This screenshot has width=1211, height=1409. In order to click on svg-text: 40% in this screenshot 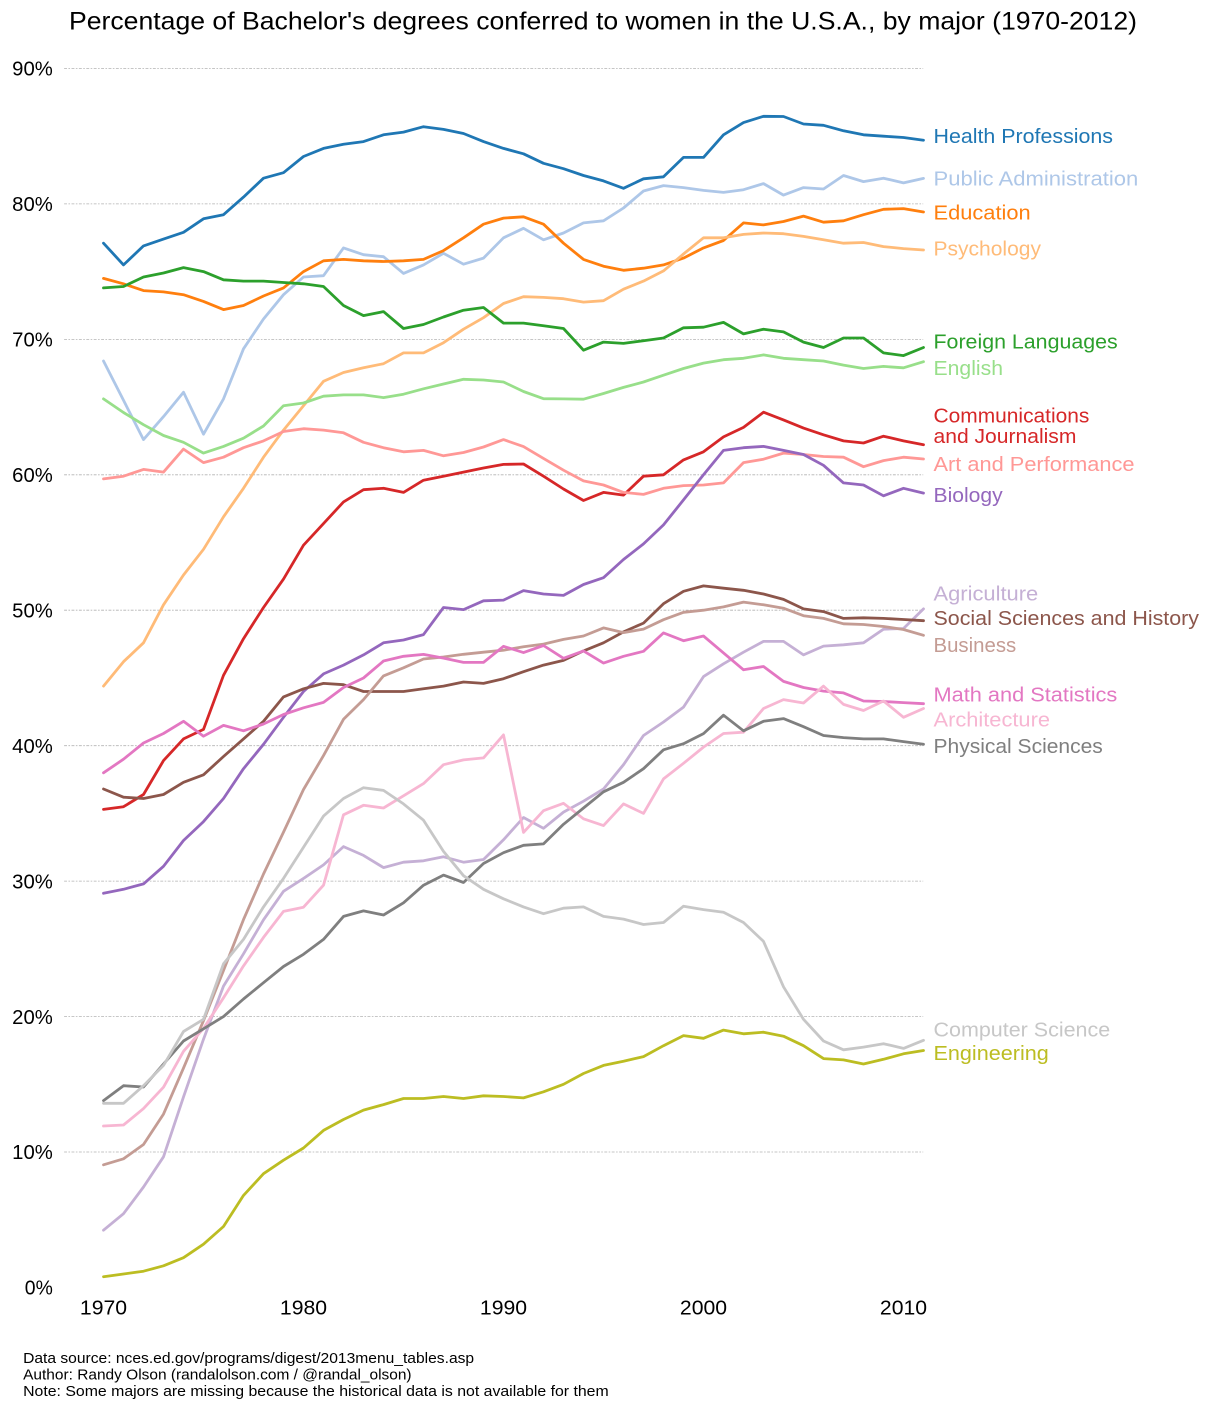, I will do `click(32, 747)`.